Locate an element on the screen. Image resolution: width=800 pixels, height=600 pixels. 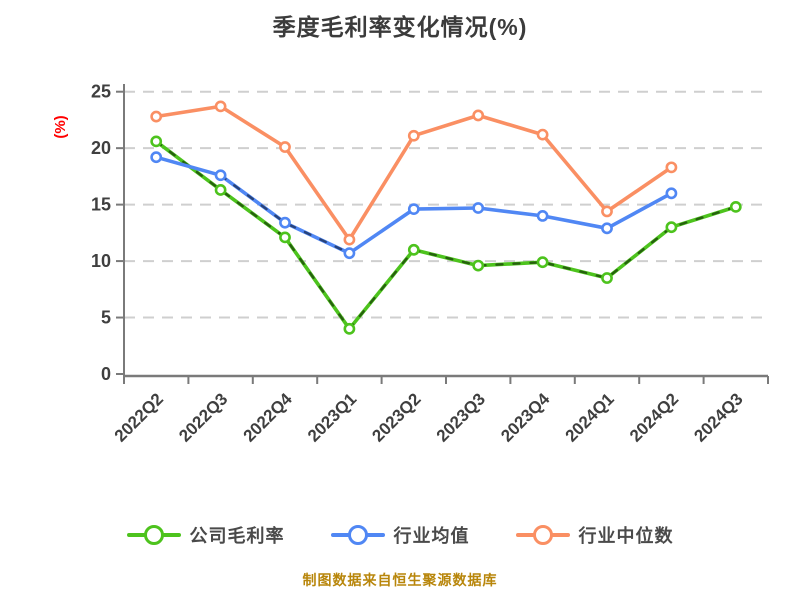
data-point-行业中位数-2024Q1 is located at coordinates (607, 211).